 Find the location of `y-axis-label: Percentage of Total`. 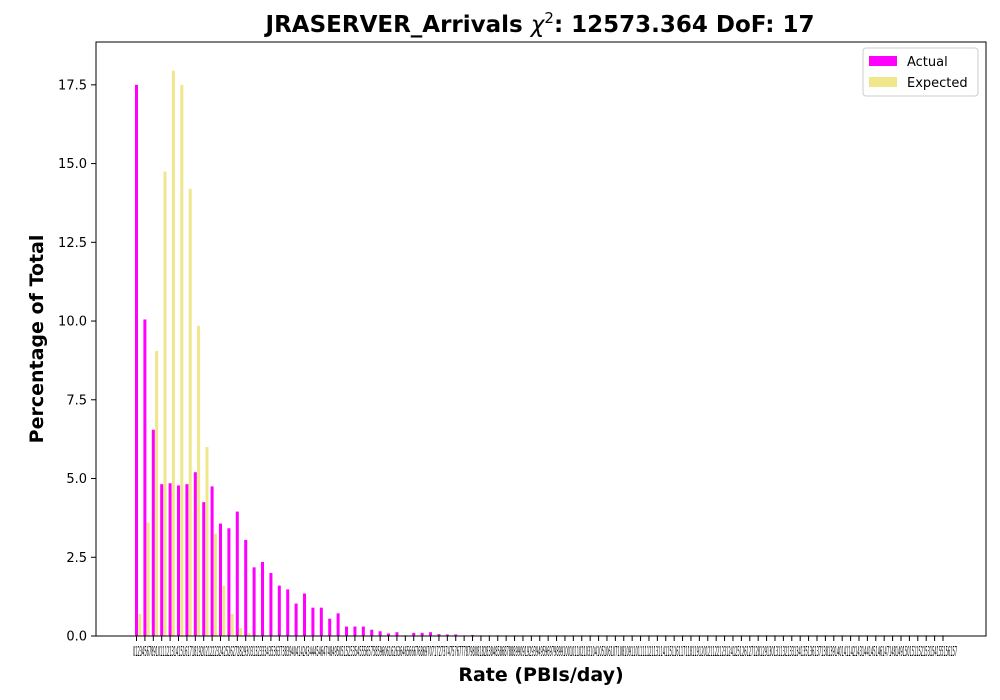

y-axis-label: Percentage of Total is located at coordinates (37, 339).